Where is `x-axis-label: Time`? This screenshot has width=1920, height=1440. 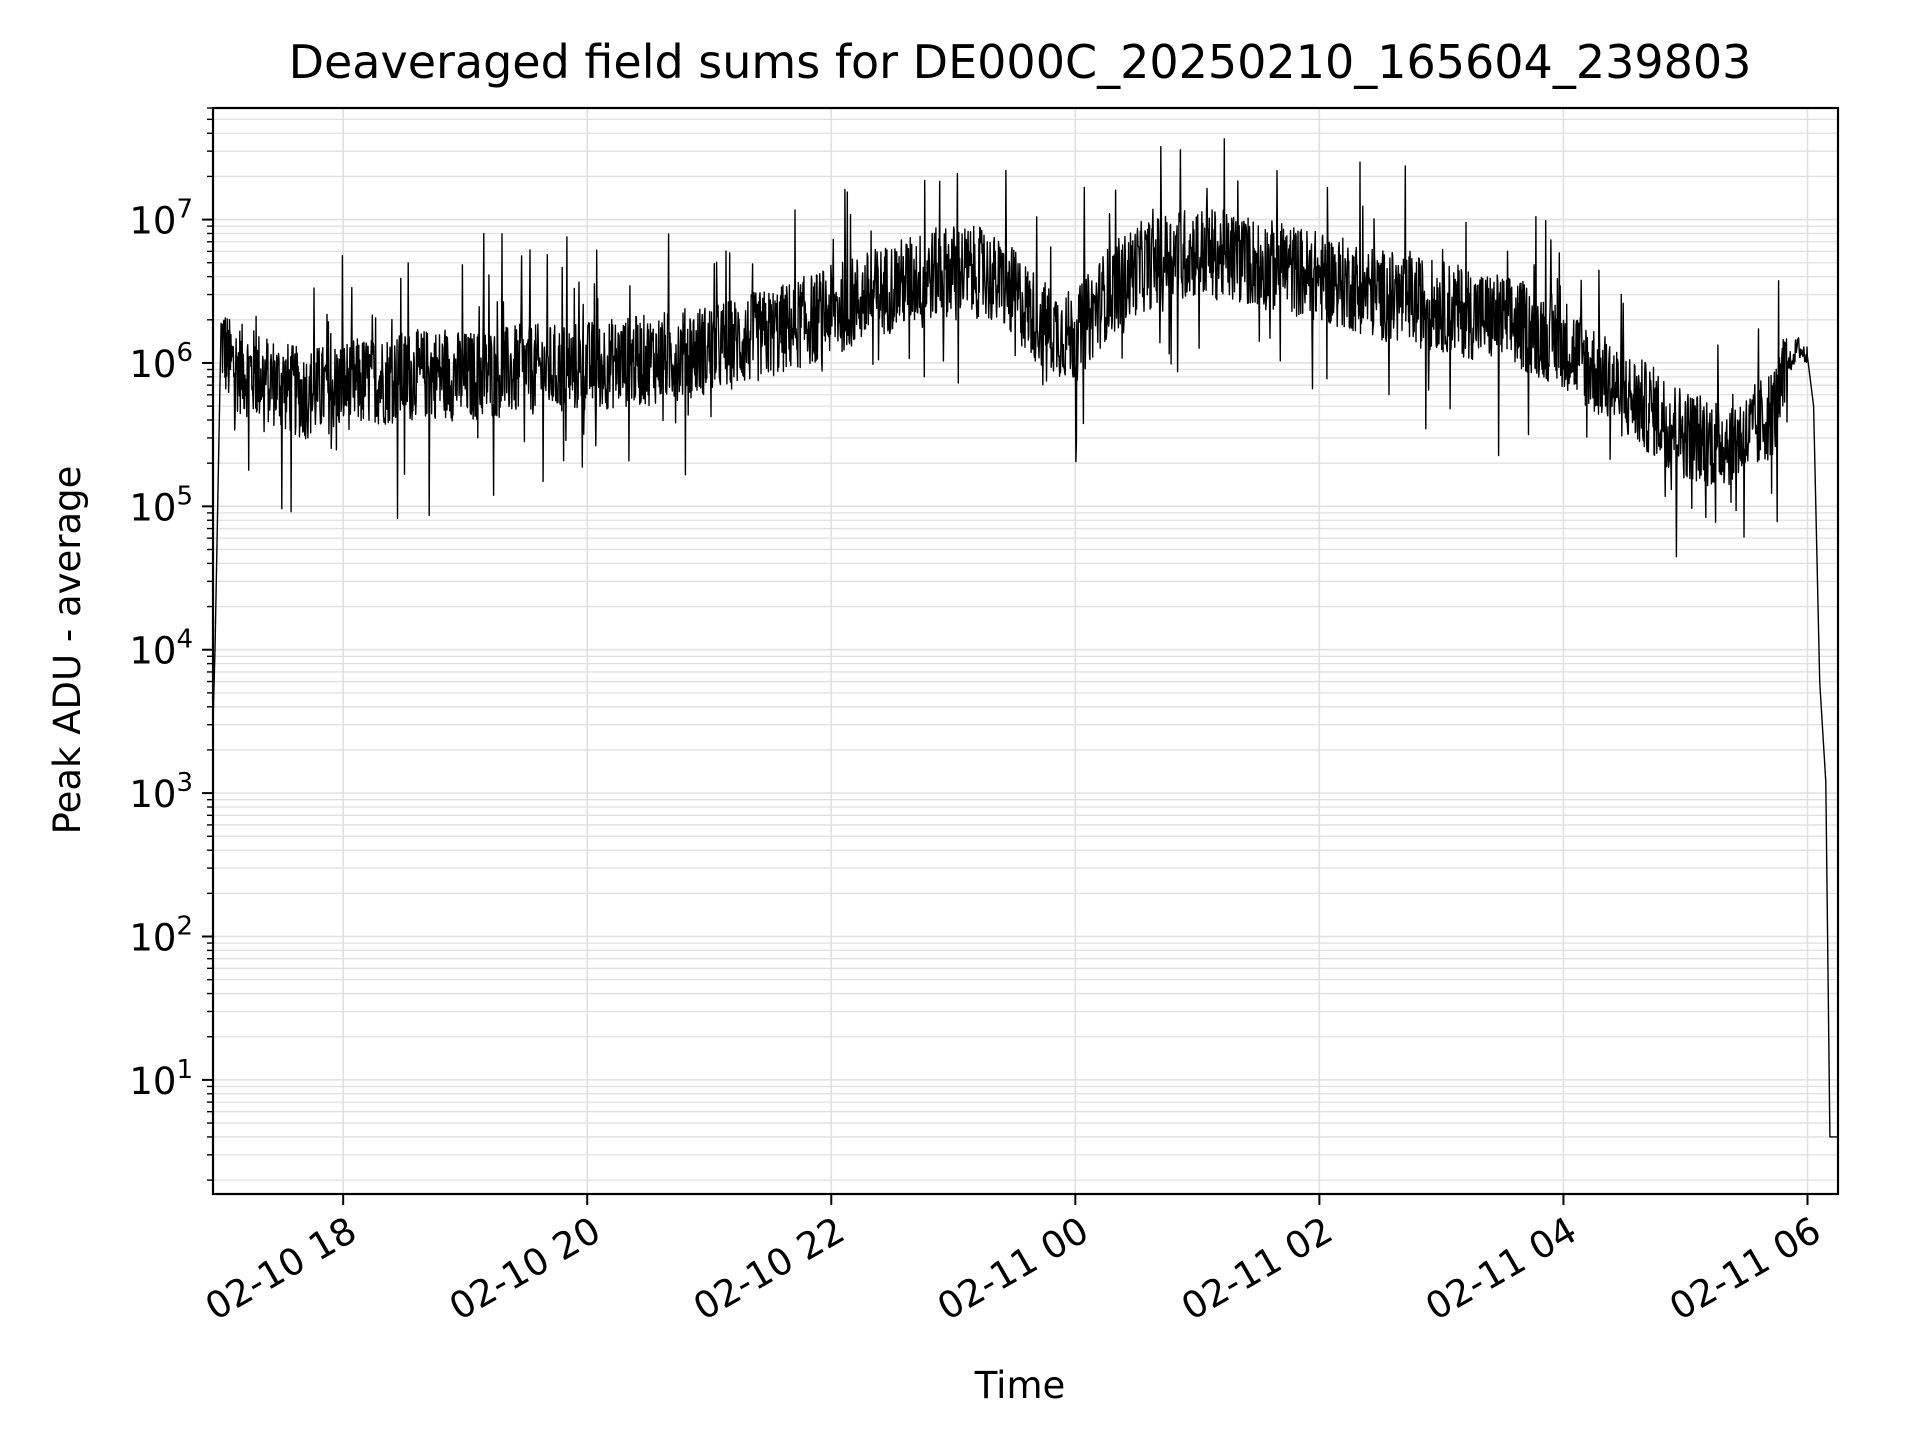 x-axis-label: Time is located at coordinates (1020, 1385).